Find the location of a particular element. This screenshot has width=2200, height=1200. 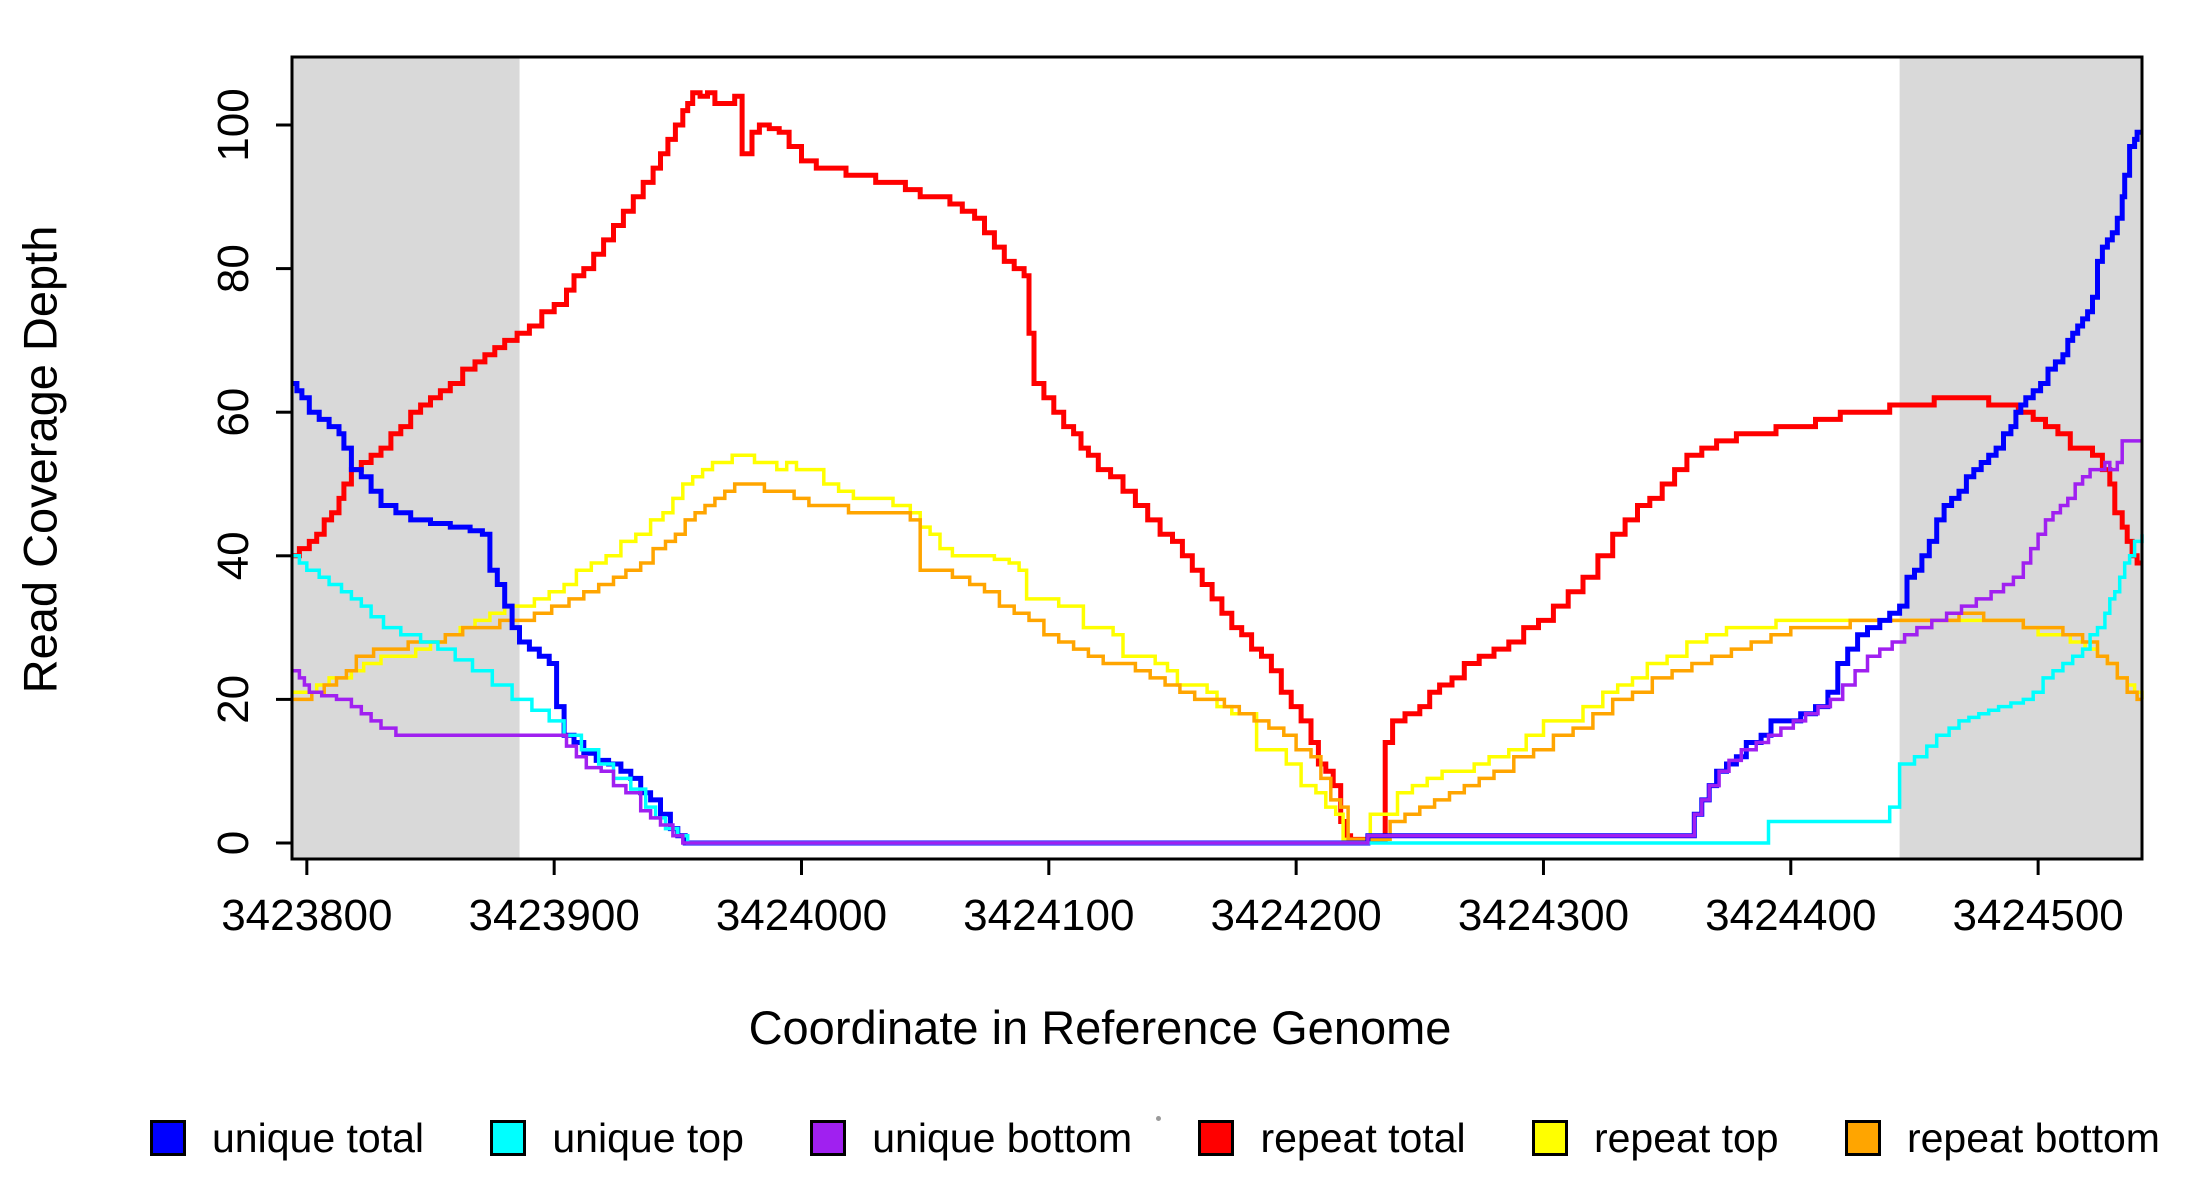

x-tick-label: 3424000 is located at coordinates (801, 915).